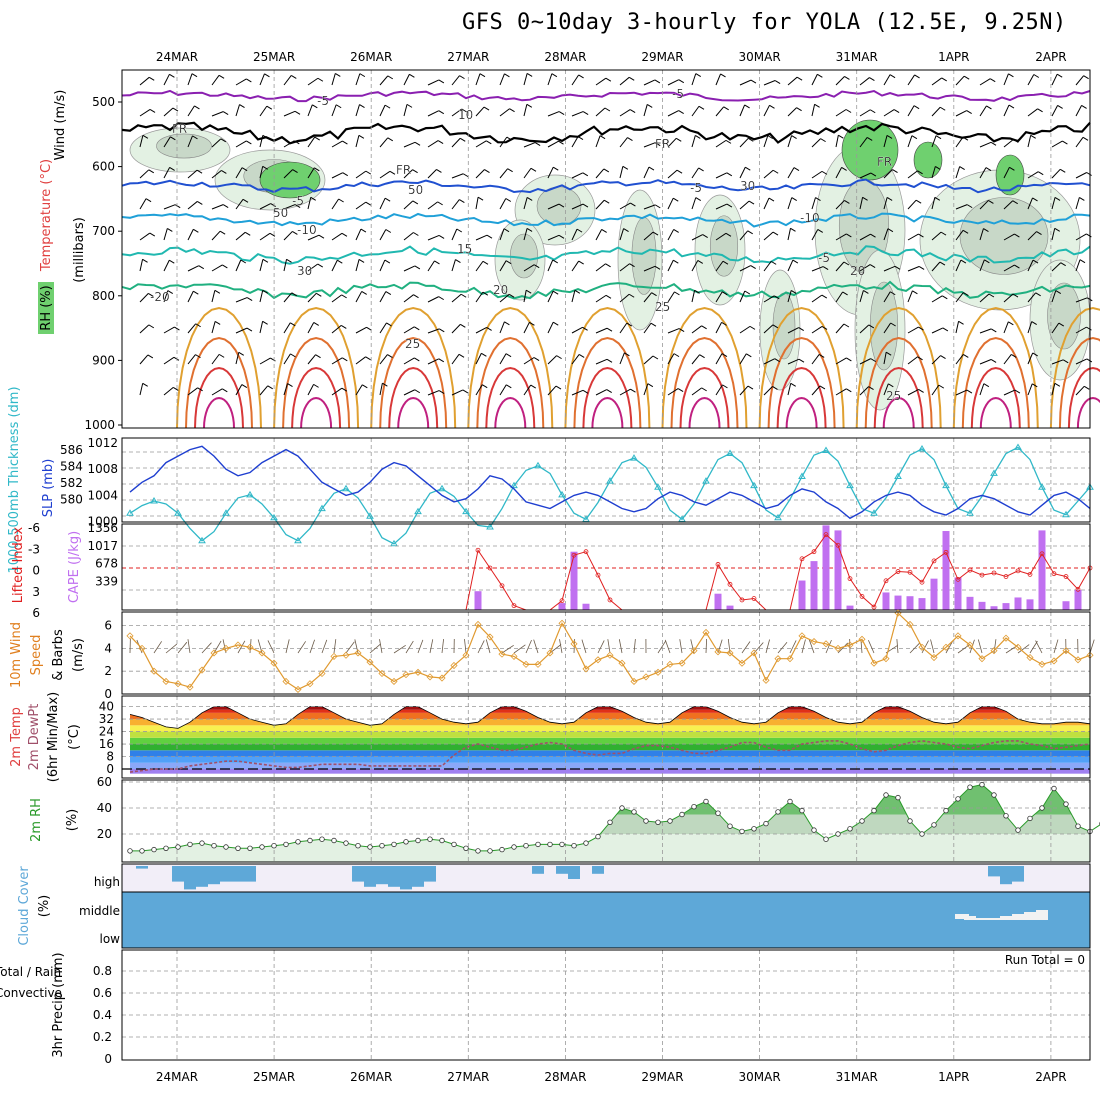 This screenshot has width=1100, height=1100. Describe the element at coordinates (290, 180) in the screenshot. I see `rh-shade-high` at that location.